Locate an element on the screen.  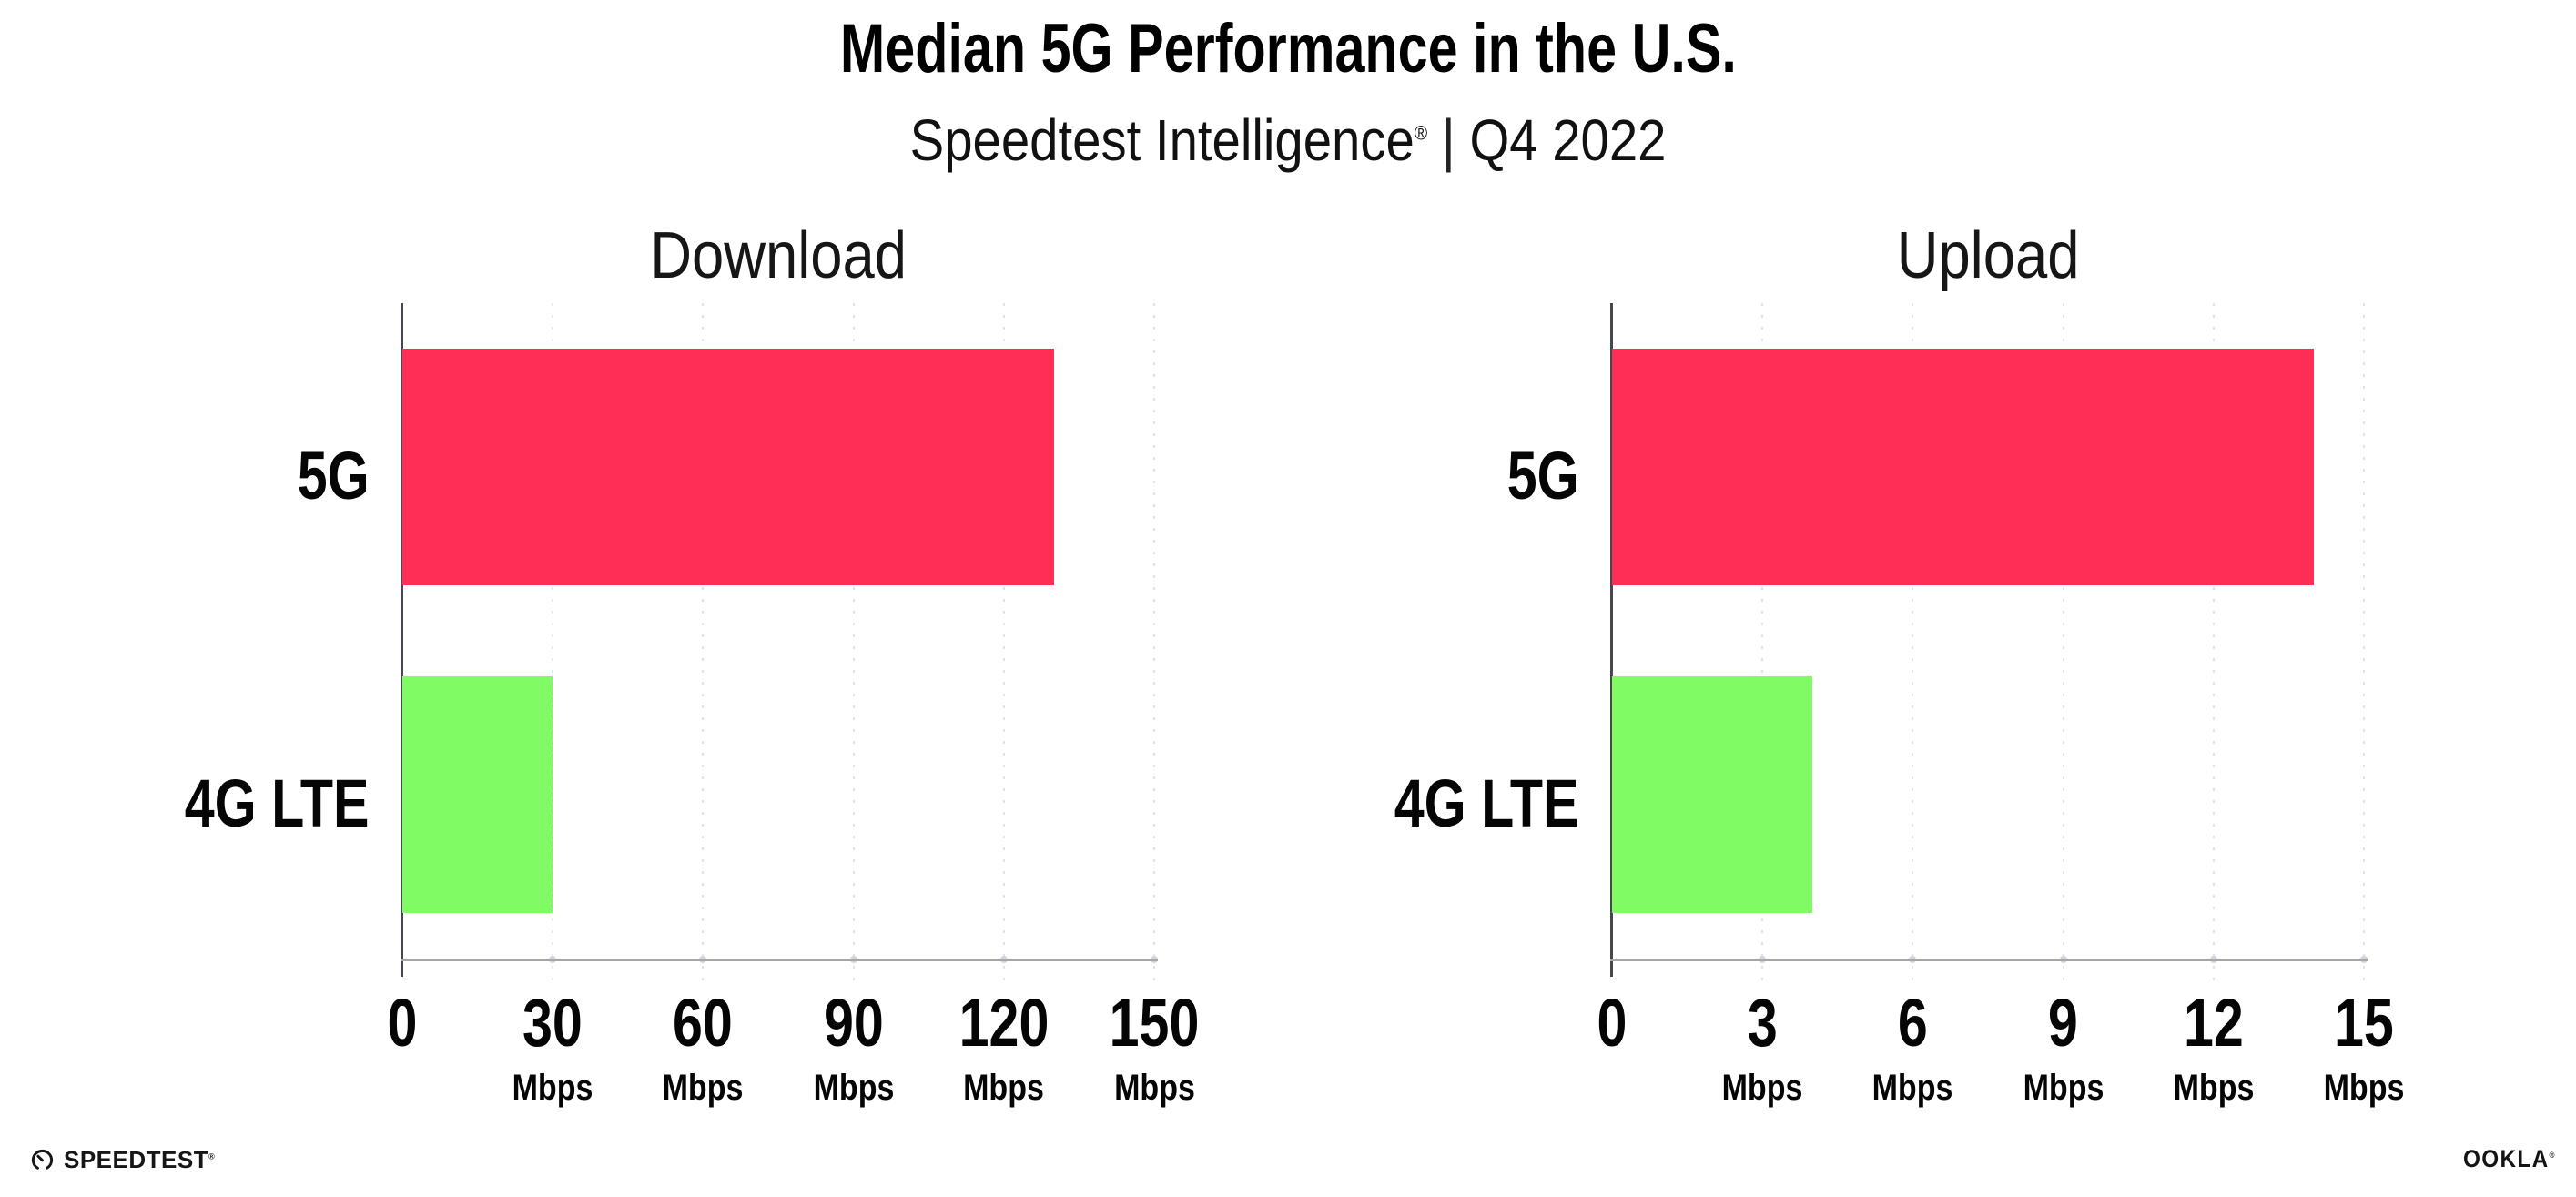
tick-number: 12 is located at coordinates (2213, 1023).